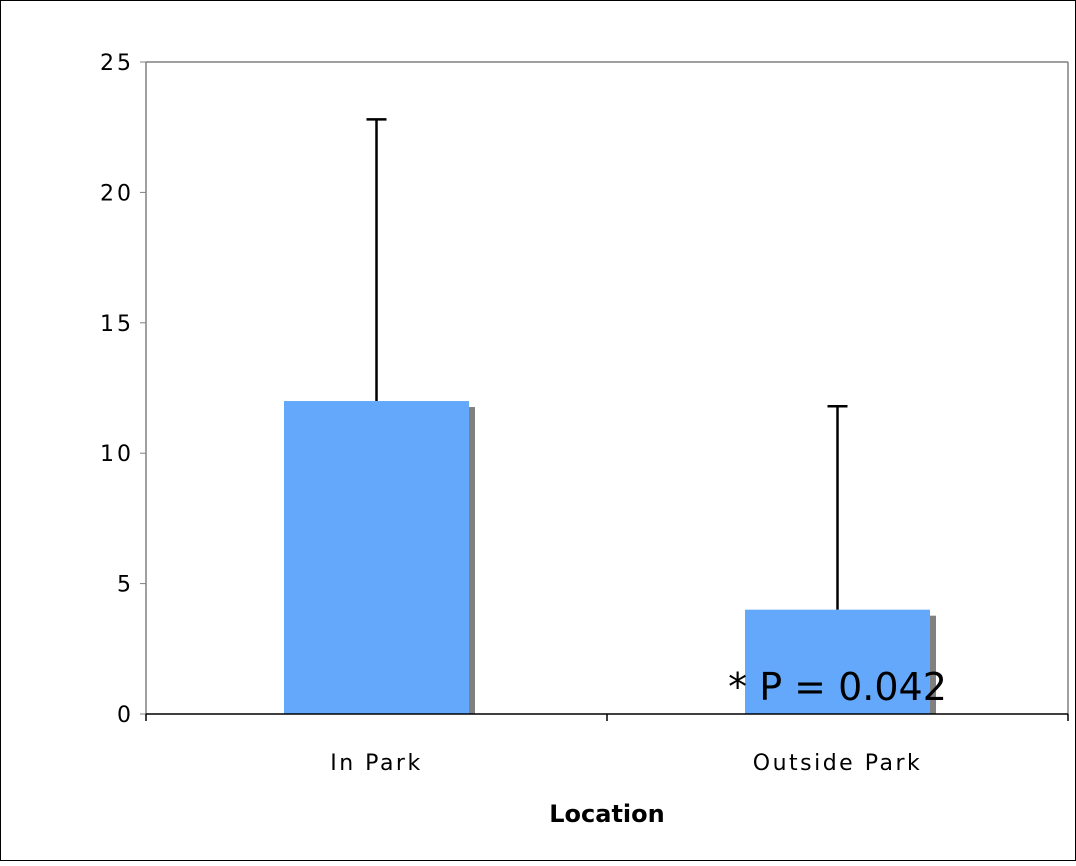  I want to click on y-tick-label: 15, so click(117, 324).